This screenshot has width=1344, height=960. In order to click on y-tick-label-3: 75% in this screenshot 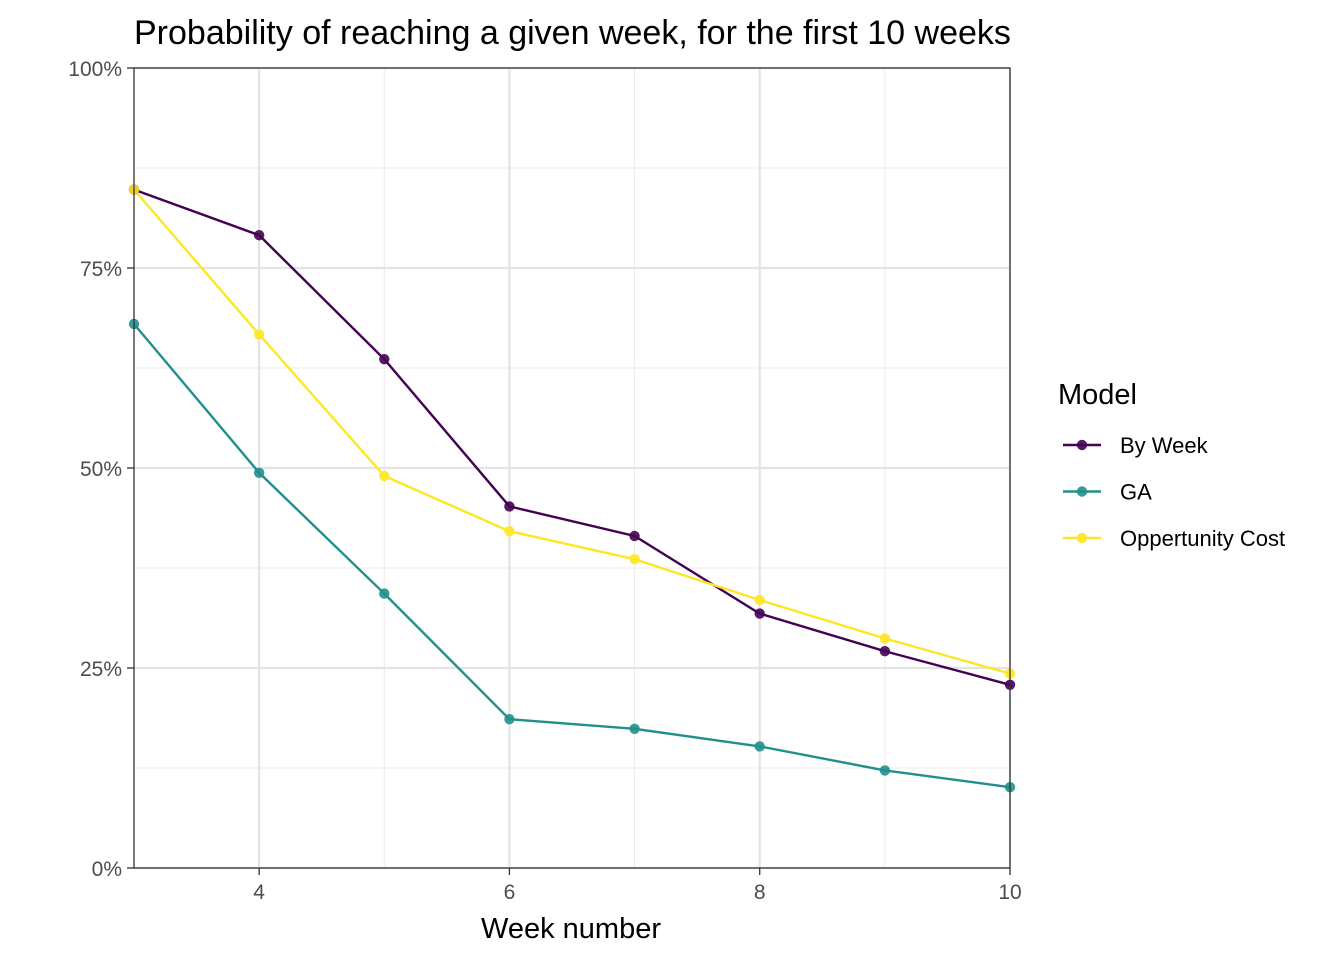, I will do `click(101, 269)`.